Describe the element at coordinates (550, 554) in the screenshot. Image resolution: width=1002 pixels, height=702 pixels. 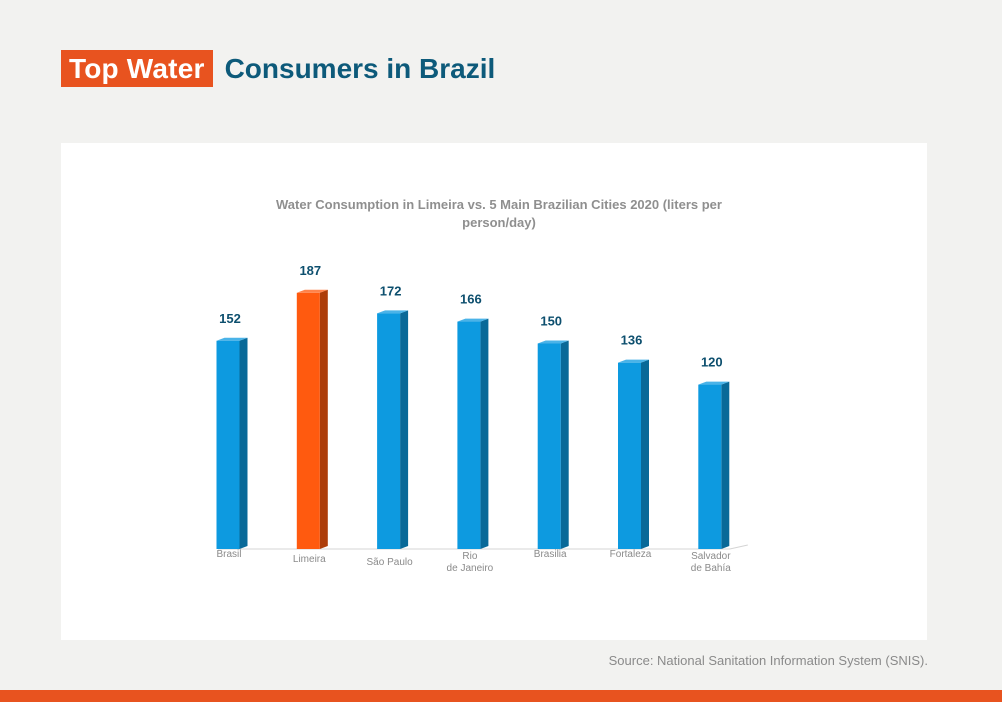
I see `category-label: Brasilia` at that location.